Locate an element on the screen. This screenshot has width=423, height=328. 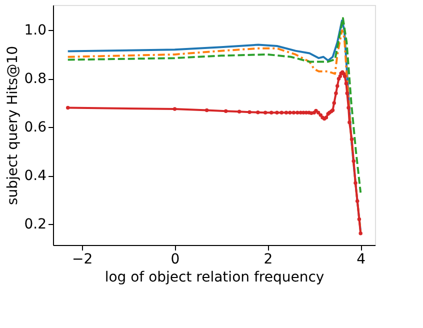
y-tick-label: 0.8 is located at coordinates (35, 79).